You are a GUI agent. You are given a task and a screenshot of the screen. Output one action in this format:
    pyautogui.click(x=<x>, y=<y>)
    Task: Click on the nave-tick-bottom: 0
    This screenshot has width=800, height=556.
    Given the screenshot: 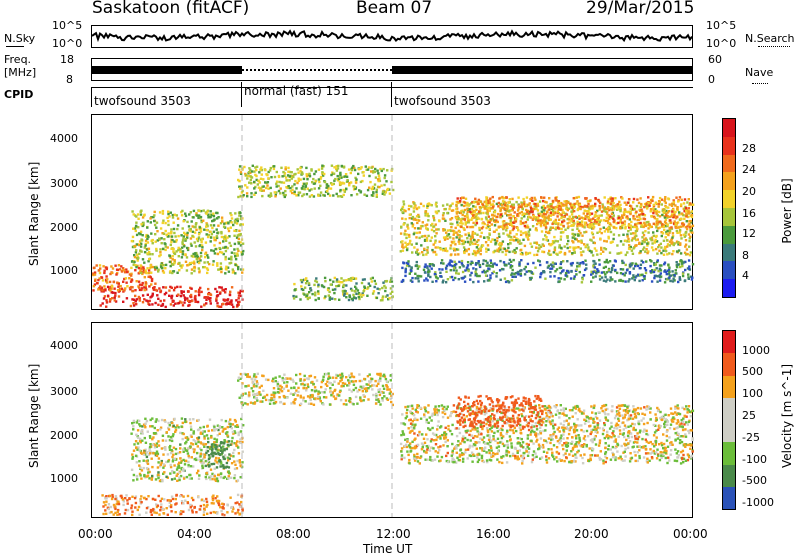 What is the action you would take?
    pyautogui.click(x=711, y=79)
    